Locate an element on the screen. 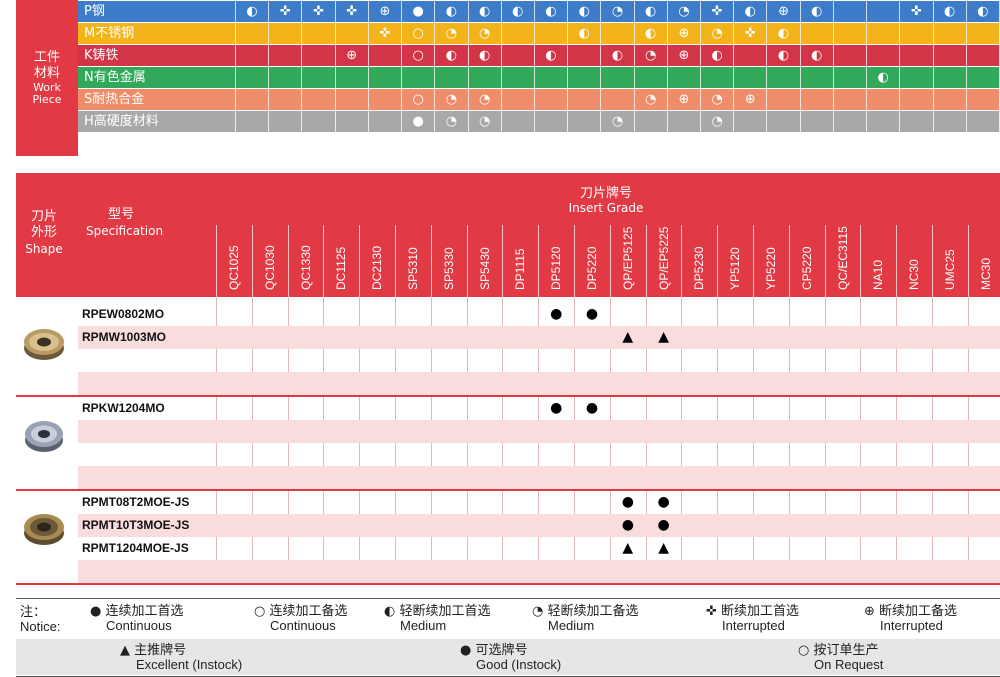 This screenshot has width=1000, height=677. legend-symbol: ✜ is located at coordinates (711, 611).